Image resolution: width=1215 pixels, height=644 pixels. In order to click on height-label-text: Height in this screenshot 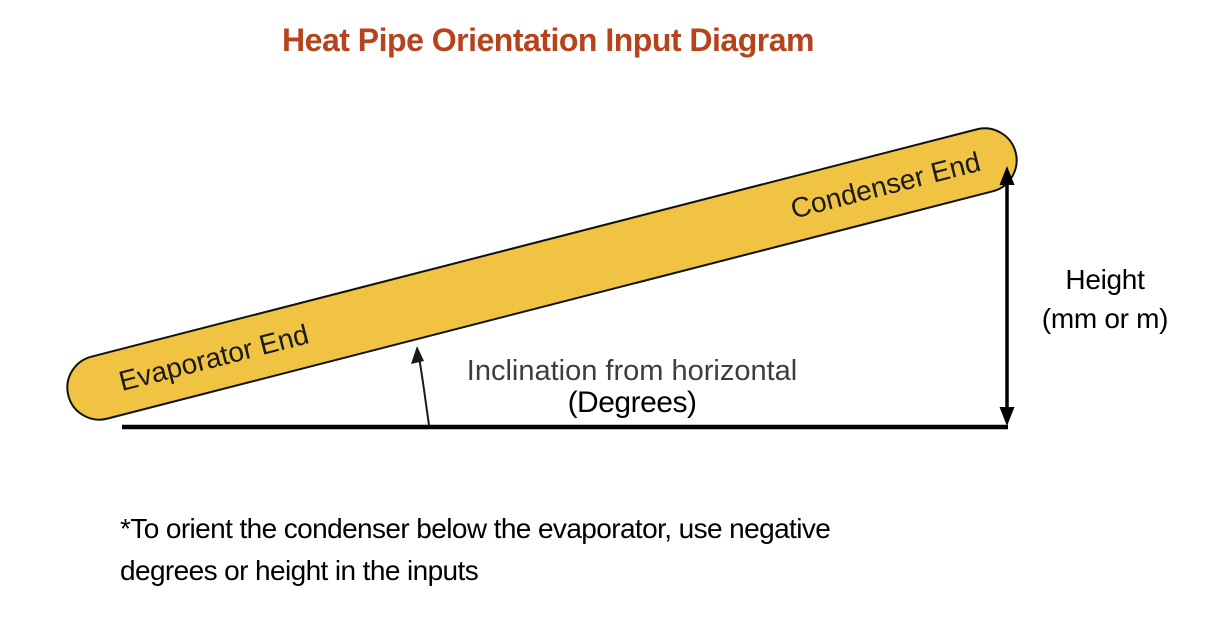, I will do `click(1105, 279)`.